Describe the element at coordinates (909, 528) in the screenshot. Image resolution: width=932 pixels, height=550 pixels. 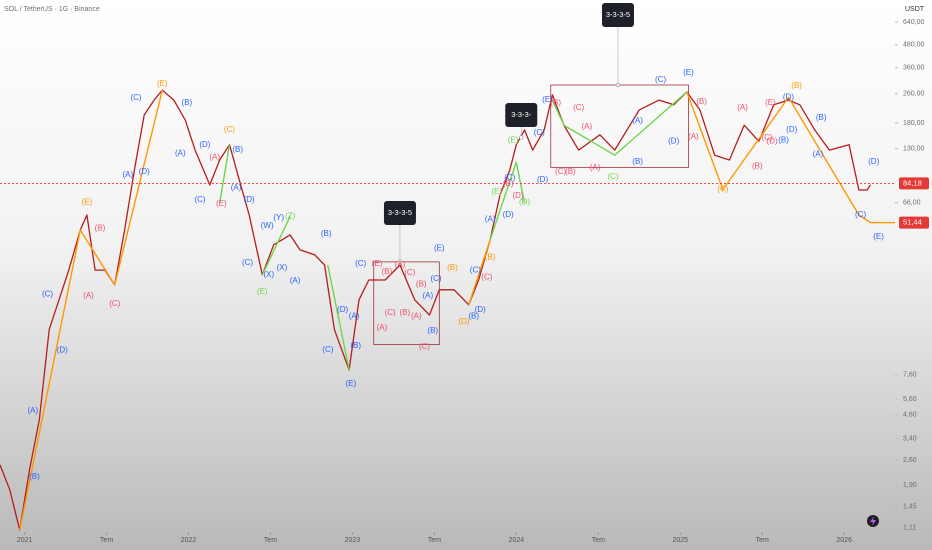
I see `y-tick-label: 1,11` at that location.